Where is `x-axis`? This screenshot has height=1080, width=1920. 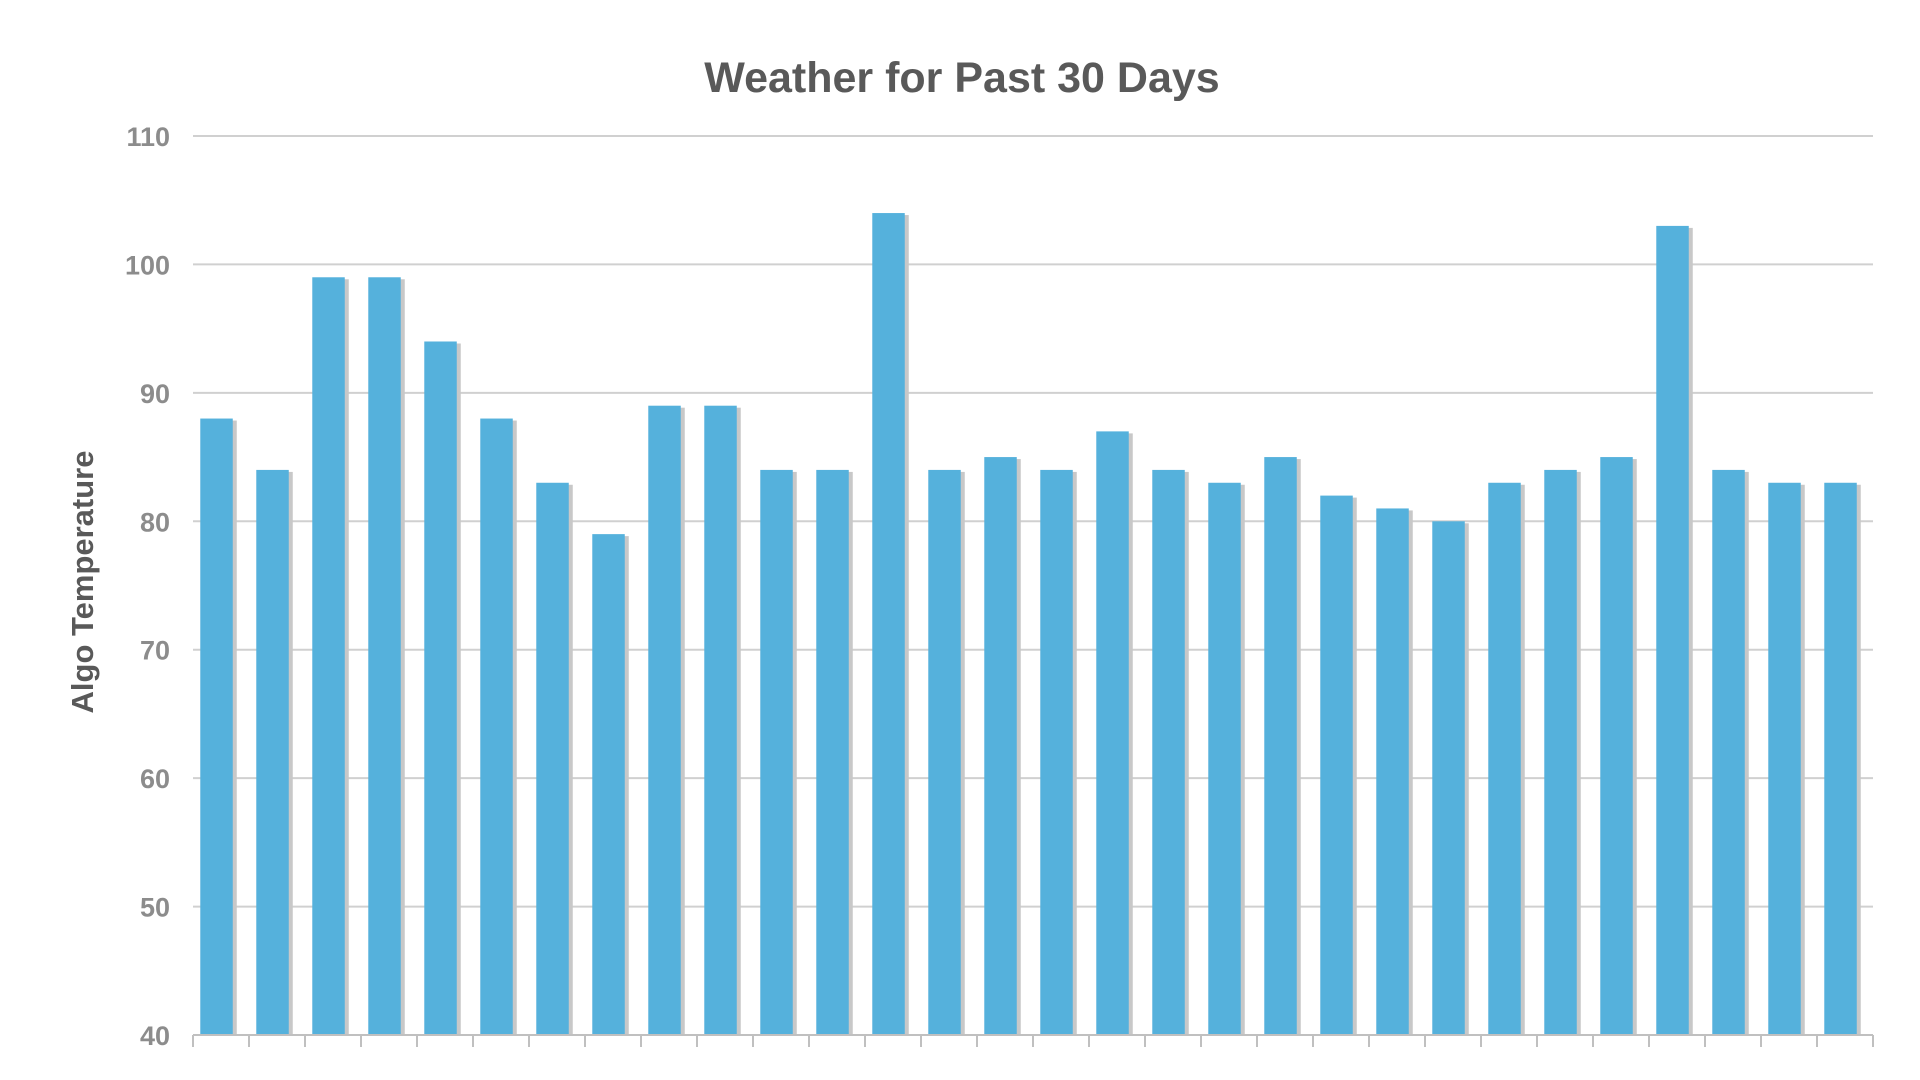
x-axis is located at coordinates (1033, 1040).